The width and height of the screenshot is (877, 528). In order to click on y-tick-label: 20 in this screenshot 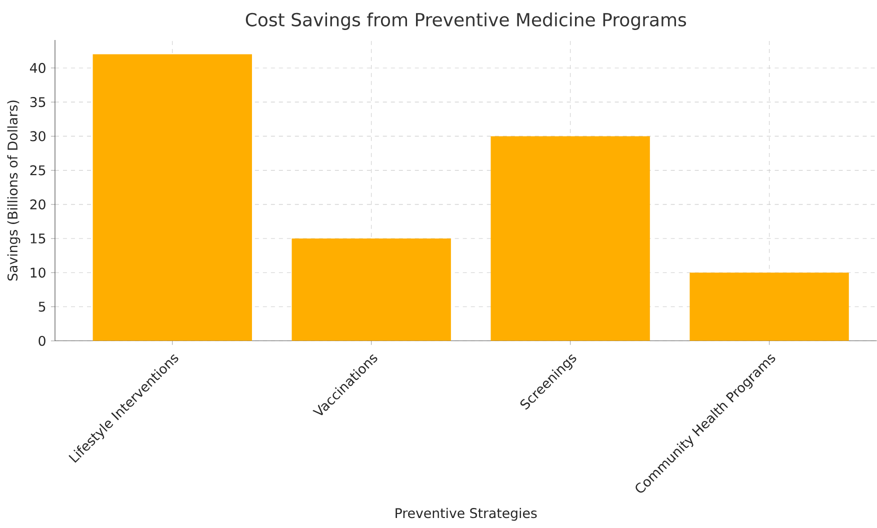, I will do `click(38, 204)`.